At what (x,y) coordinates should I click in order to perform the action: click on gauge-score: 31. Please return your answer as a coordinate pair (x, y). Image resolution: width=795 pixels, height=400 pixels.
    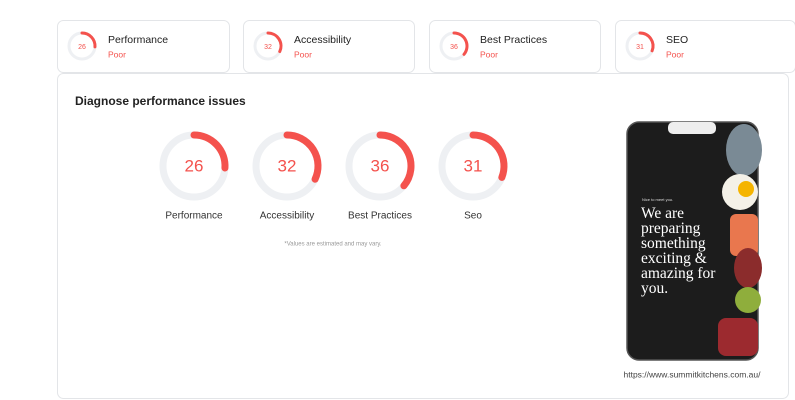
    Looking at the image, I should click on (473, 165).